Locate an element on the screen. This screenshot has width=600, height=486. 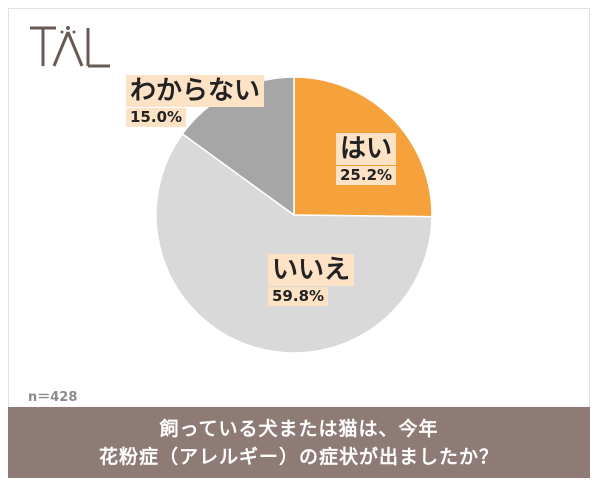
slice-value-no: 59.8% is located at coordinates (298, 296).